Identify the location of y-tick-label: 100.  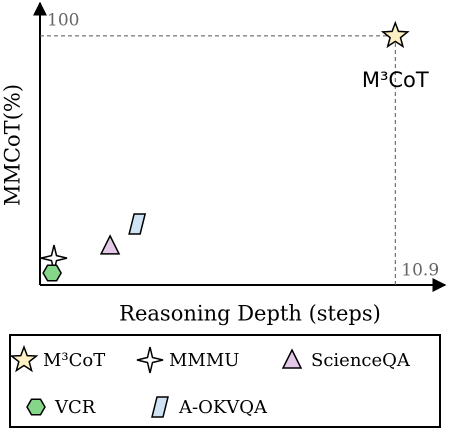
(63, 20).